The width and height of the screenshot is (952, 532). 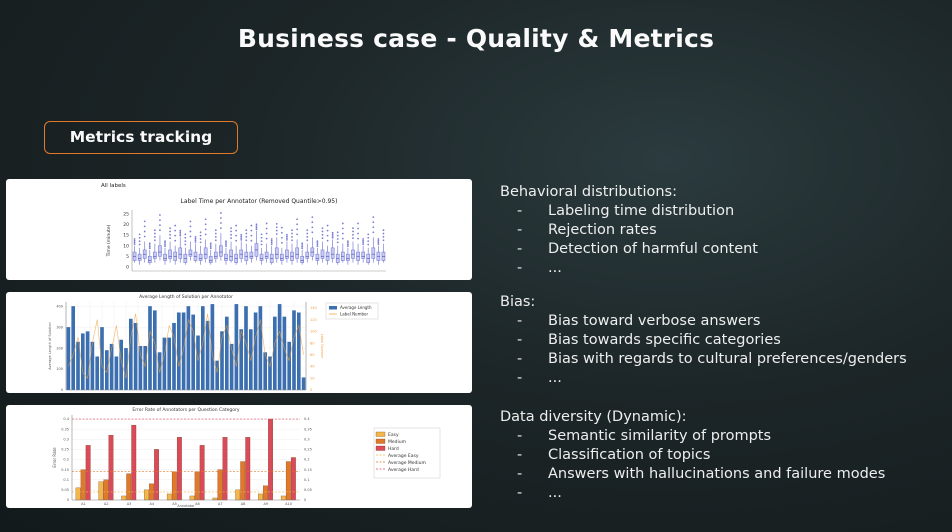 I want to click on y-tick-label: 0.15, so click(x=65, y=470).